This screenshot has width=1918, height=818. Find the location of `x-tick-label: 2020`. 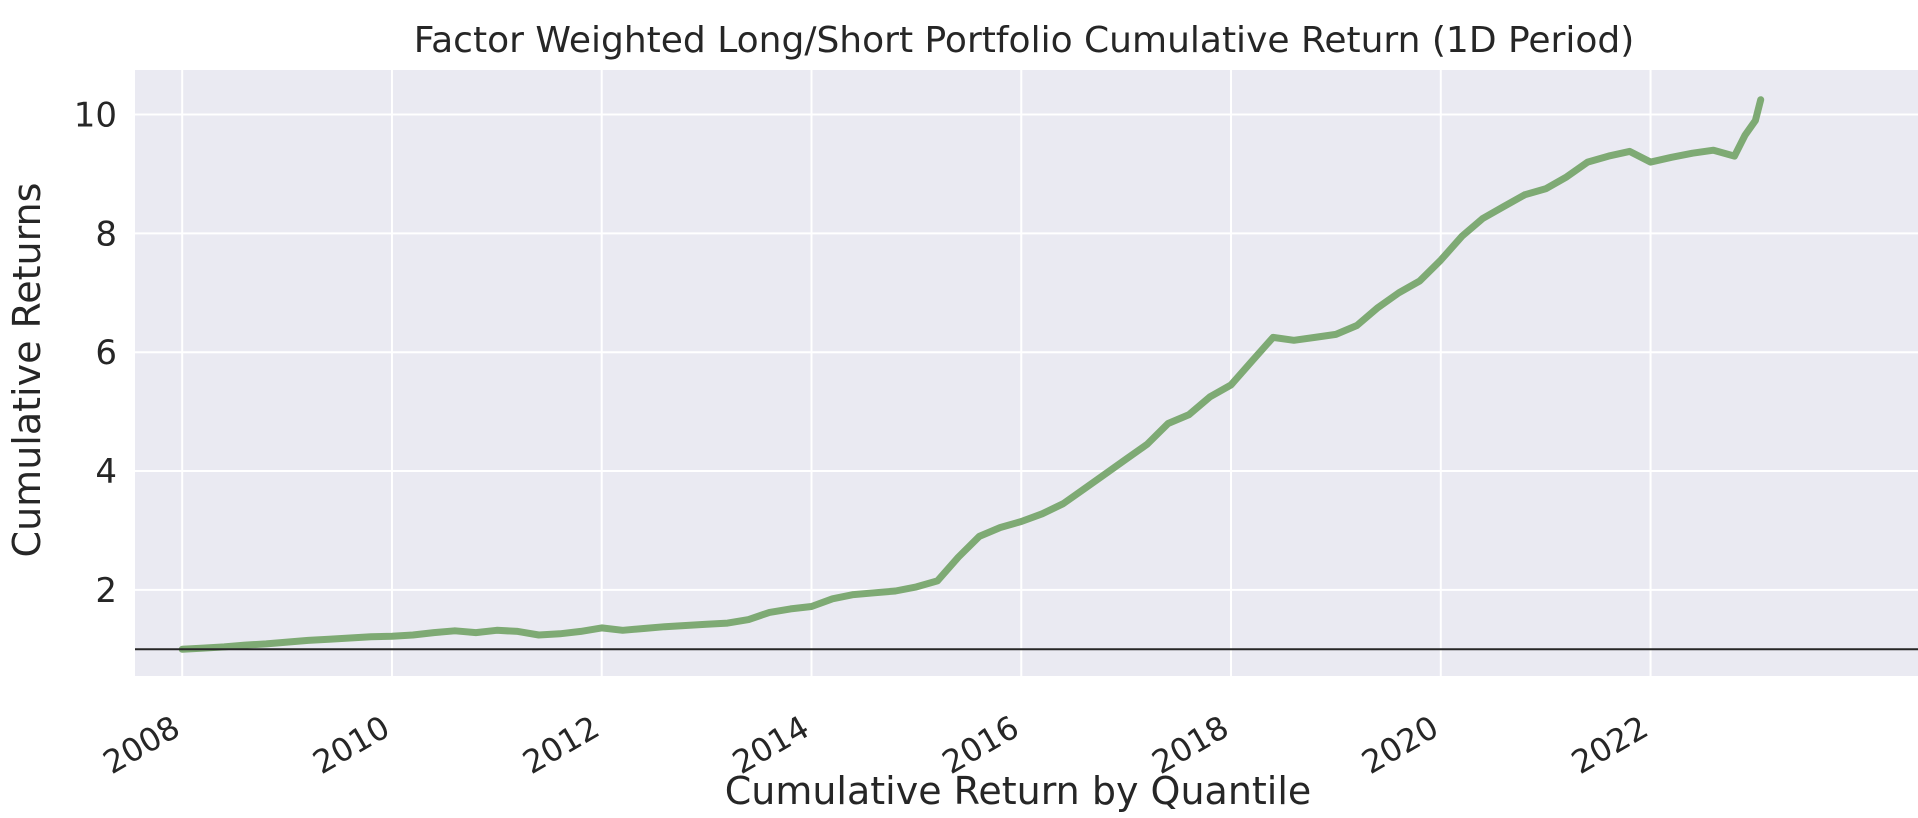

x-tick-label: 2020 is located at coordinates (1400, 745).